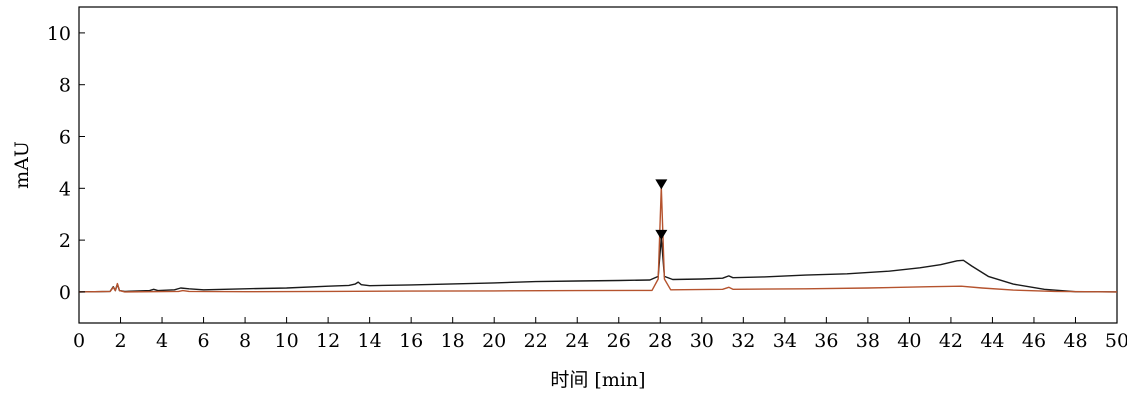 The image size is (1127, 396). Describe the element at coordinates (494, 341) in the screenshot. I see `x-tick-label: 20` at that location.